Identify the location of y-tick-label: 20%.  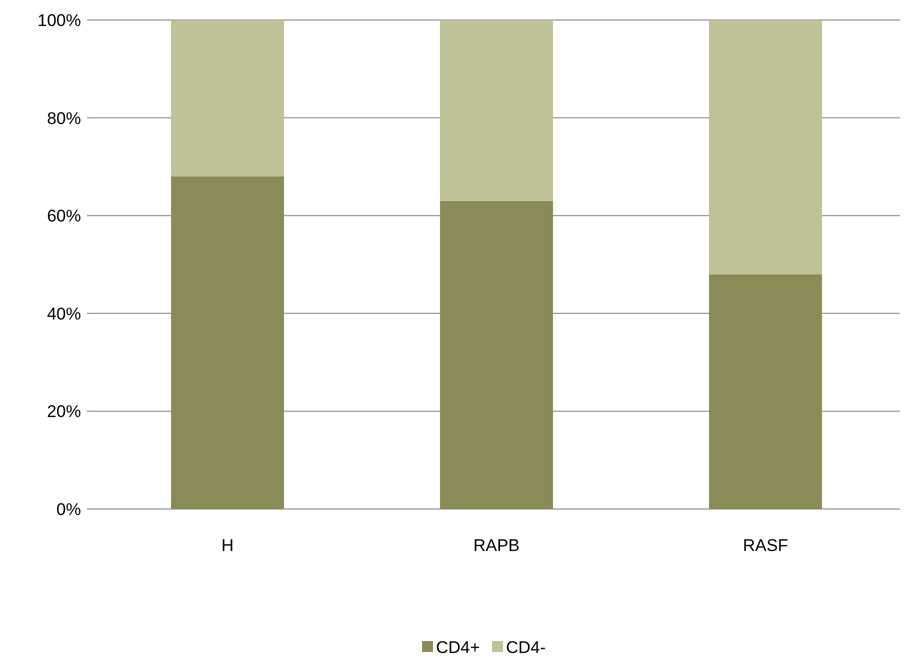
(63, 412).